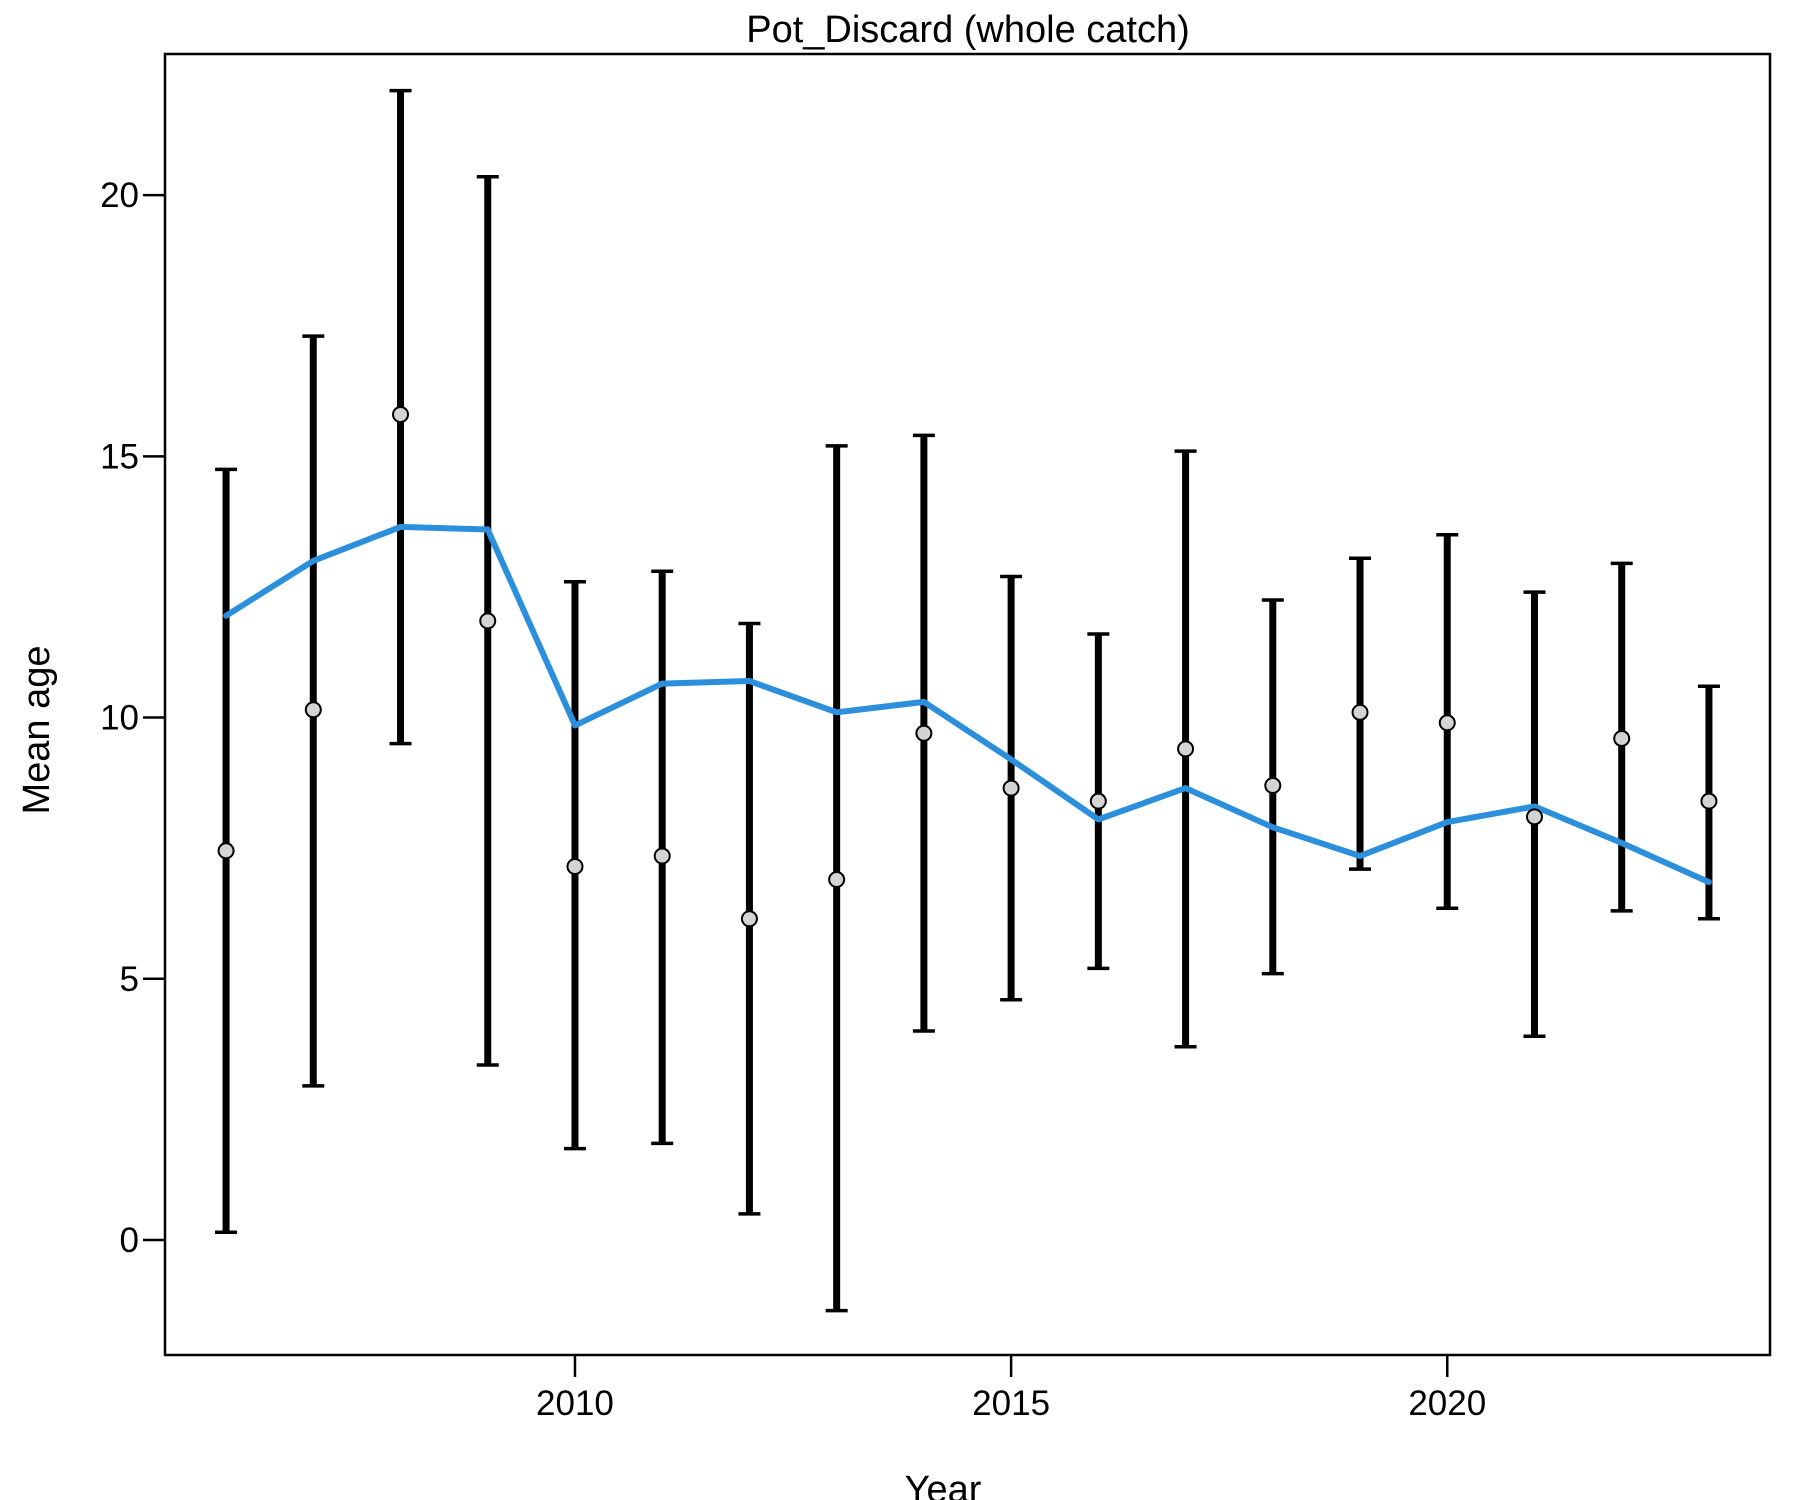 Image resolution: width=1800 pixels, height=1500 pixels. What do you see at coordinates (575, 866) in the screenshot?
I see `observed-point-2010` at bounding box center [575, 866].